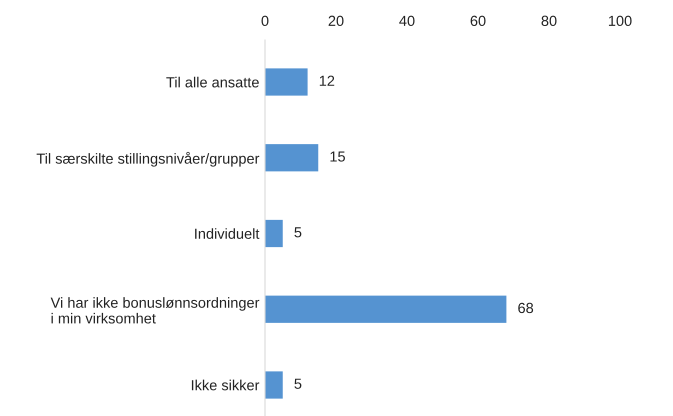 This screenshot has height=416, width=673. What do you see at coordinates (337, 157) in the screenshot?
I see `data-label: 15` at bounding box center [337, 157].